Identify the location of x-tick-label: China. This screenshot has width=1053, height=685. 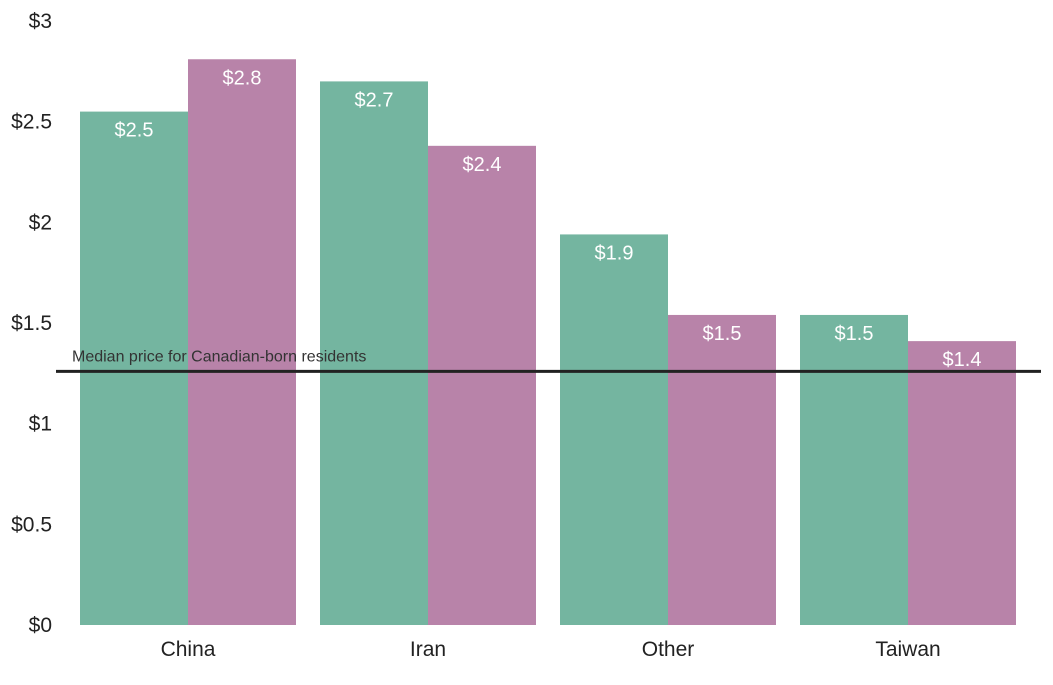
(188, 649).